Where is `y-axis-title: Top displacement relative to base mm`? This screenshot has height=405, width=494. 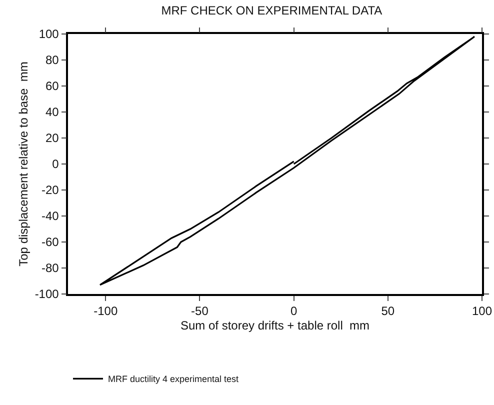
y-axis-title: Top displacement relative to base mm is located at coordinates (23, 164).